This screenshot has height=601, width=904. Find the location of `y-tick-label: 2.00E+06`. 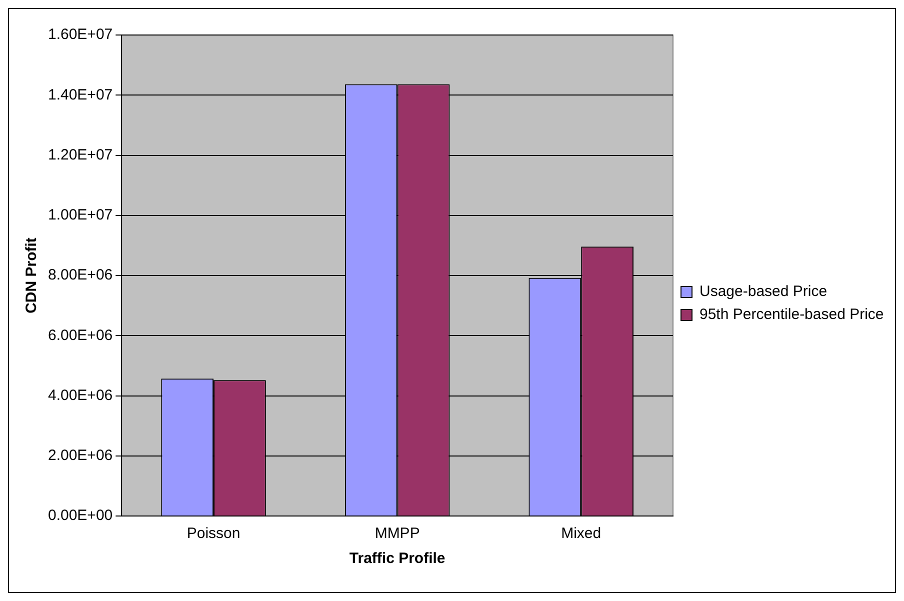

y-tick-label: 2.00E+06 is located at coordinates (80, 455).